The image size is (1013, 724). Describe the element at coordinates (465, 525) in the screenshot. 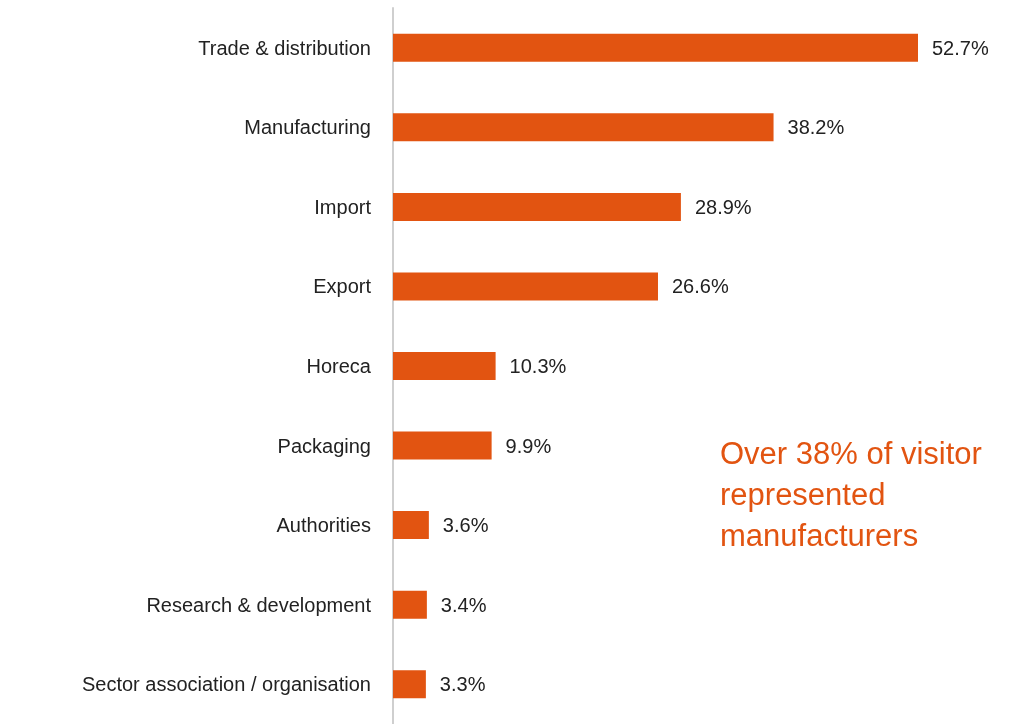

I see `data-label: 3.6%` at that location.